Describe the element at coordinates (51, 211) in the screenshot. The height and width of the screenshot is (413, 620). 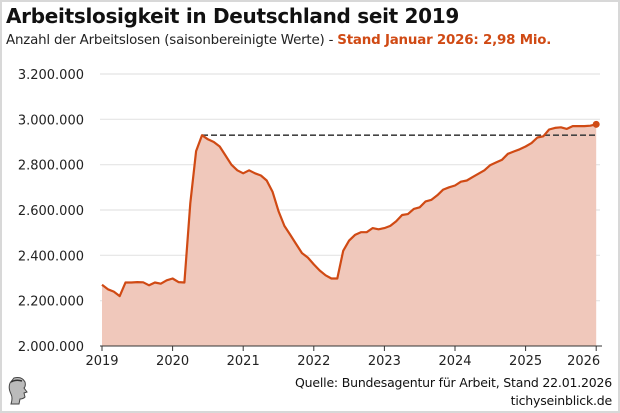
I see `y-tick-label: 2.600.000` at that location.